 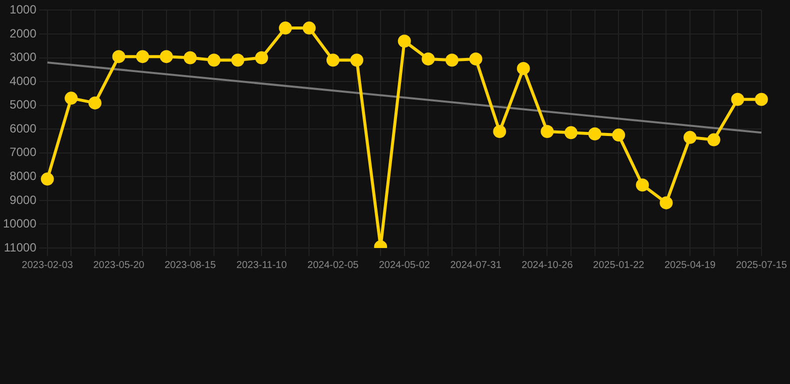 I want to click on x-tick-label: 2023-11-10, so click(x=262, y=265).